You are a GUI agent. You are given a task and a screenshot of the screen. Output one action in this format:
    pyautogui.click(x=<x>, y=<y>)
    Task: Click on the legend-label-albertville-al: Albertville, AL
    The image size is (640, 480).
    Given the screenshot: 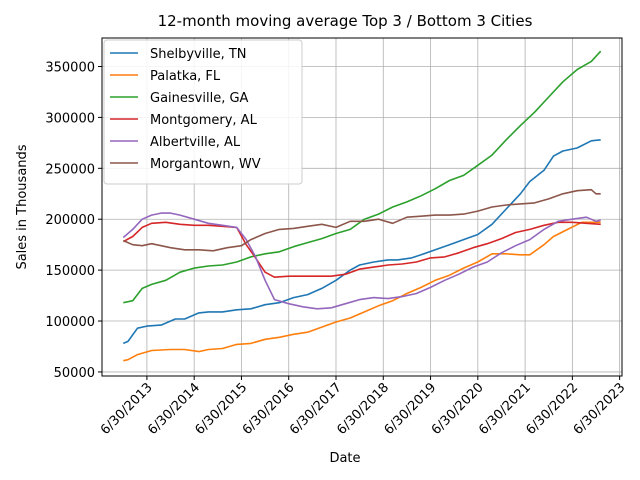 What is the action you would take?
    pyautogui.click(x=195, y=142)
    